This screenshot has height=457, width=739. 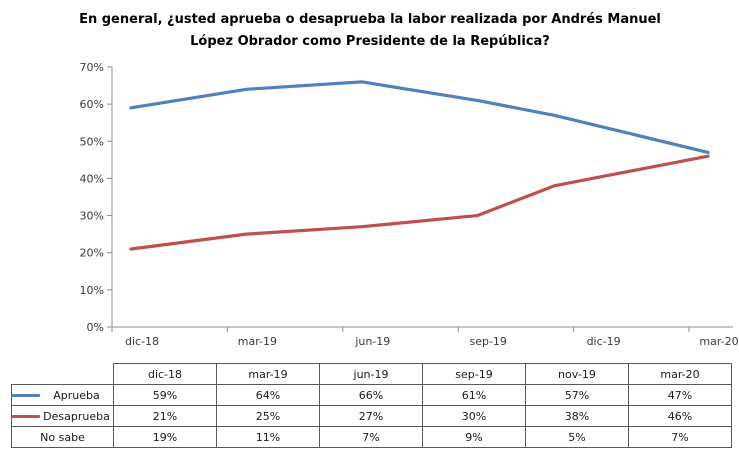 I want to click on y-tick-label: 50%, so click(x=92, y=141).